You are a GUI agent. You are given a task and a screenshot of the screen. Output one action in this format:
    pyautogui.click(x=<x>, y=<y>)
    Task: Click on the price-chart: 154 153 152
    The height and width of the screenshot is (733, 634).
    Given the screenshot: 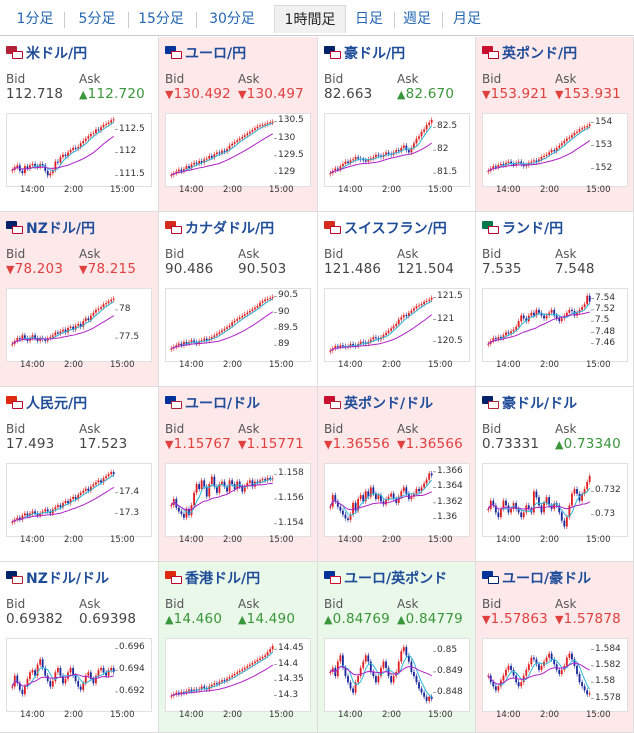 What is the action you would take?
    pyautogui.click(x=555, y=150)
    